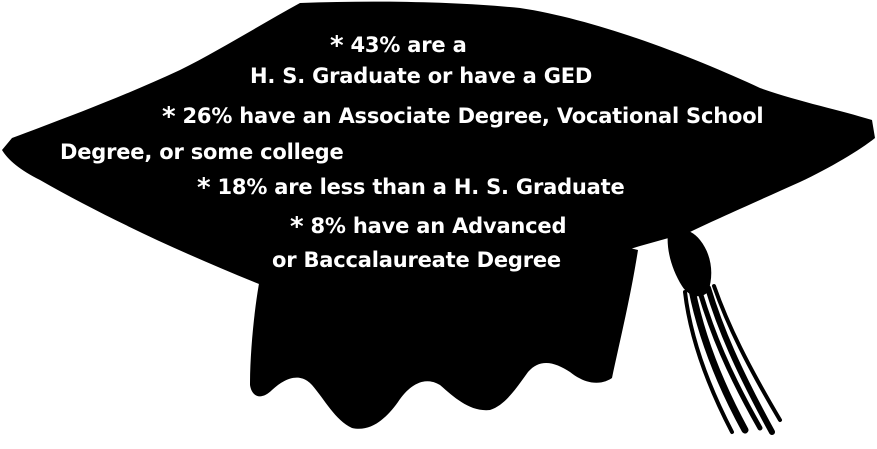  I want to click on stat-text-hs-graduate: 43% are a, so click(405, 45).